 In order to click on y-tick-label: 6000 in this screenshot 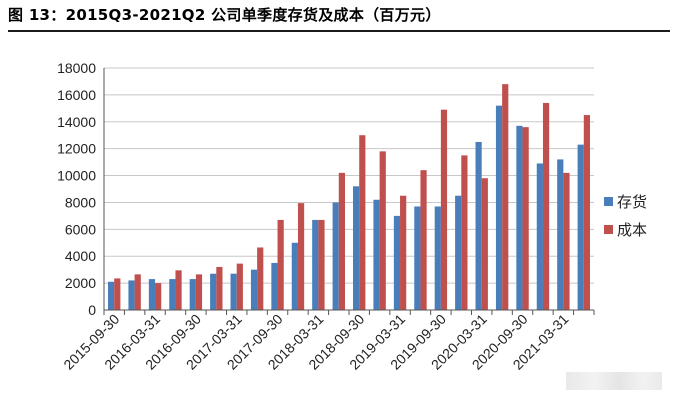, I will do `click(80, 229)`.